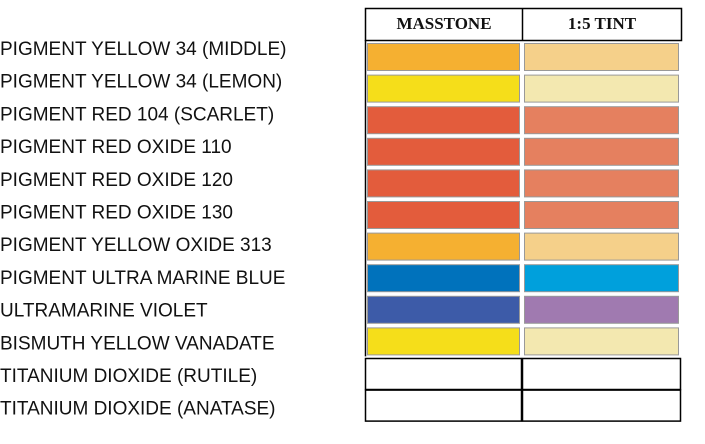 The height and width of the screenshot is (444, 705). What do you see at coordinates (138, 409) in the screenshot?
I see `pigment-name: TITANIUM DIOXIDE (ANATASE)` at bounding box center [138, 409].